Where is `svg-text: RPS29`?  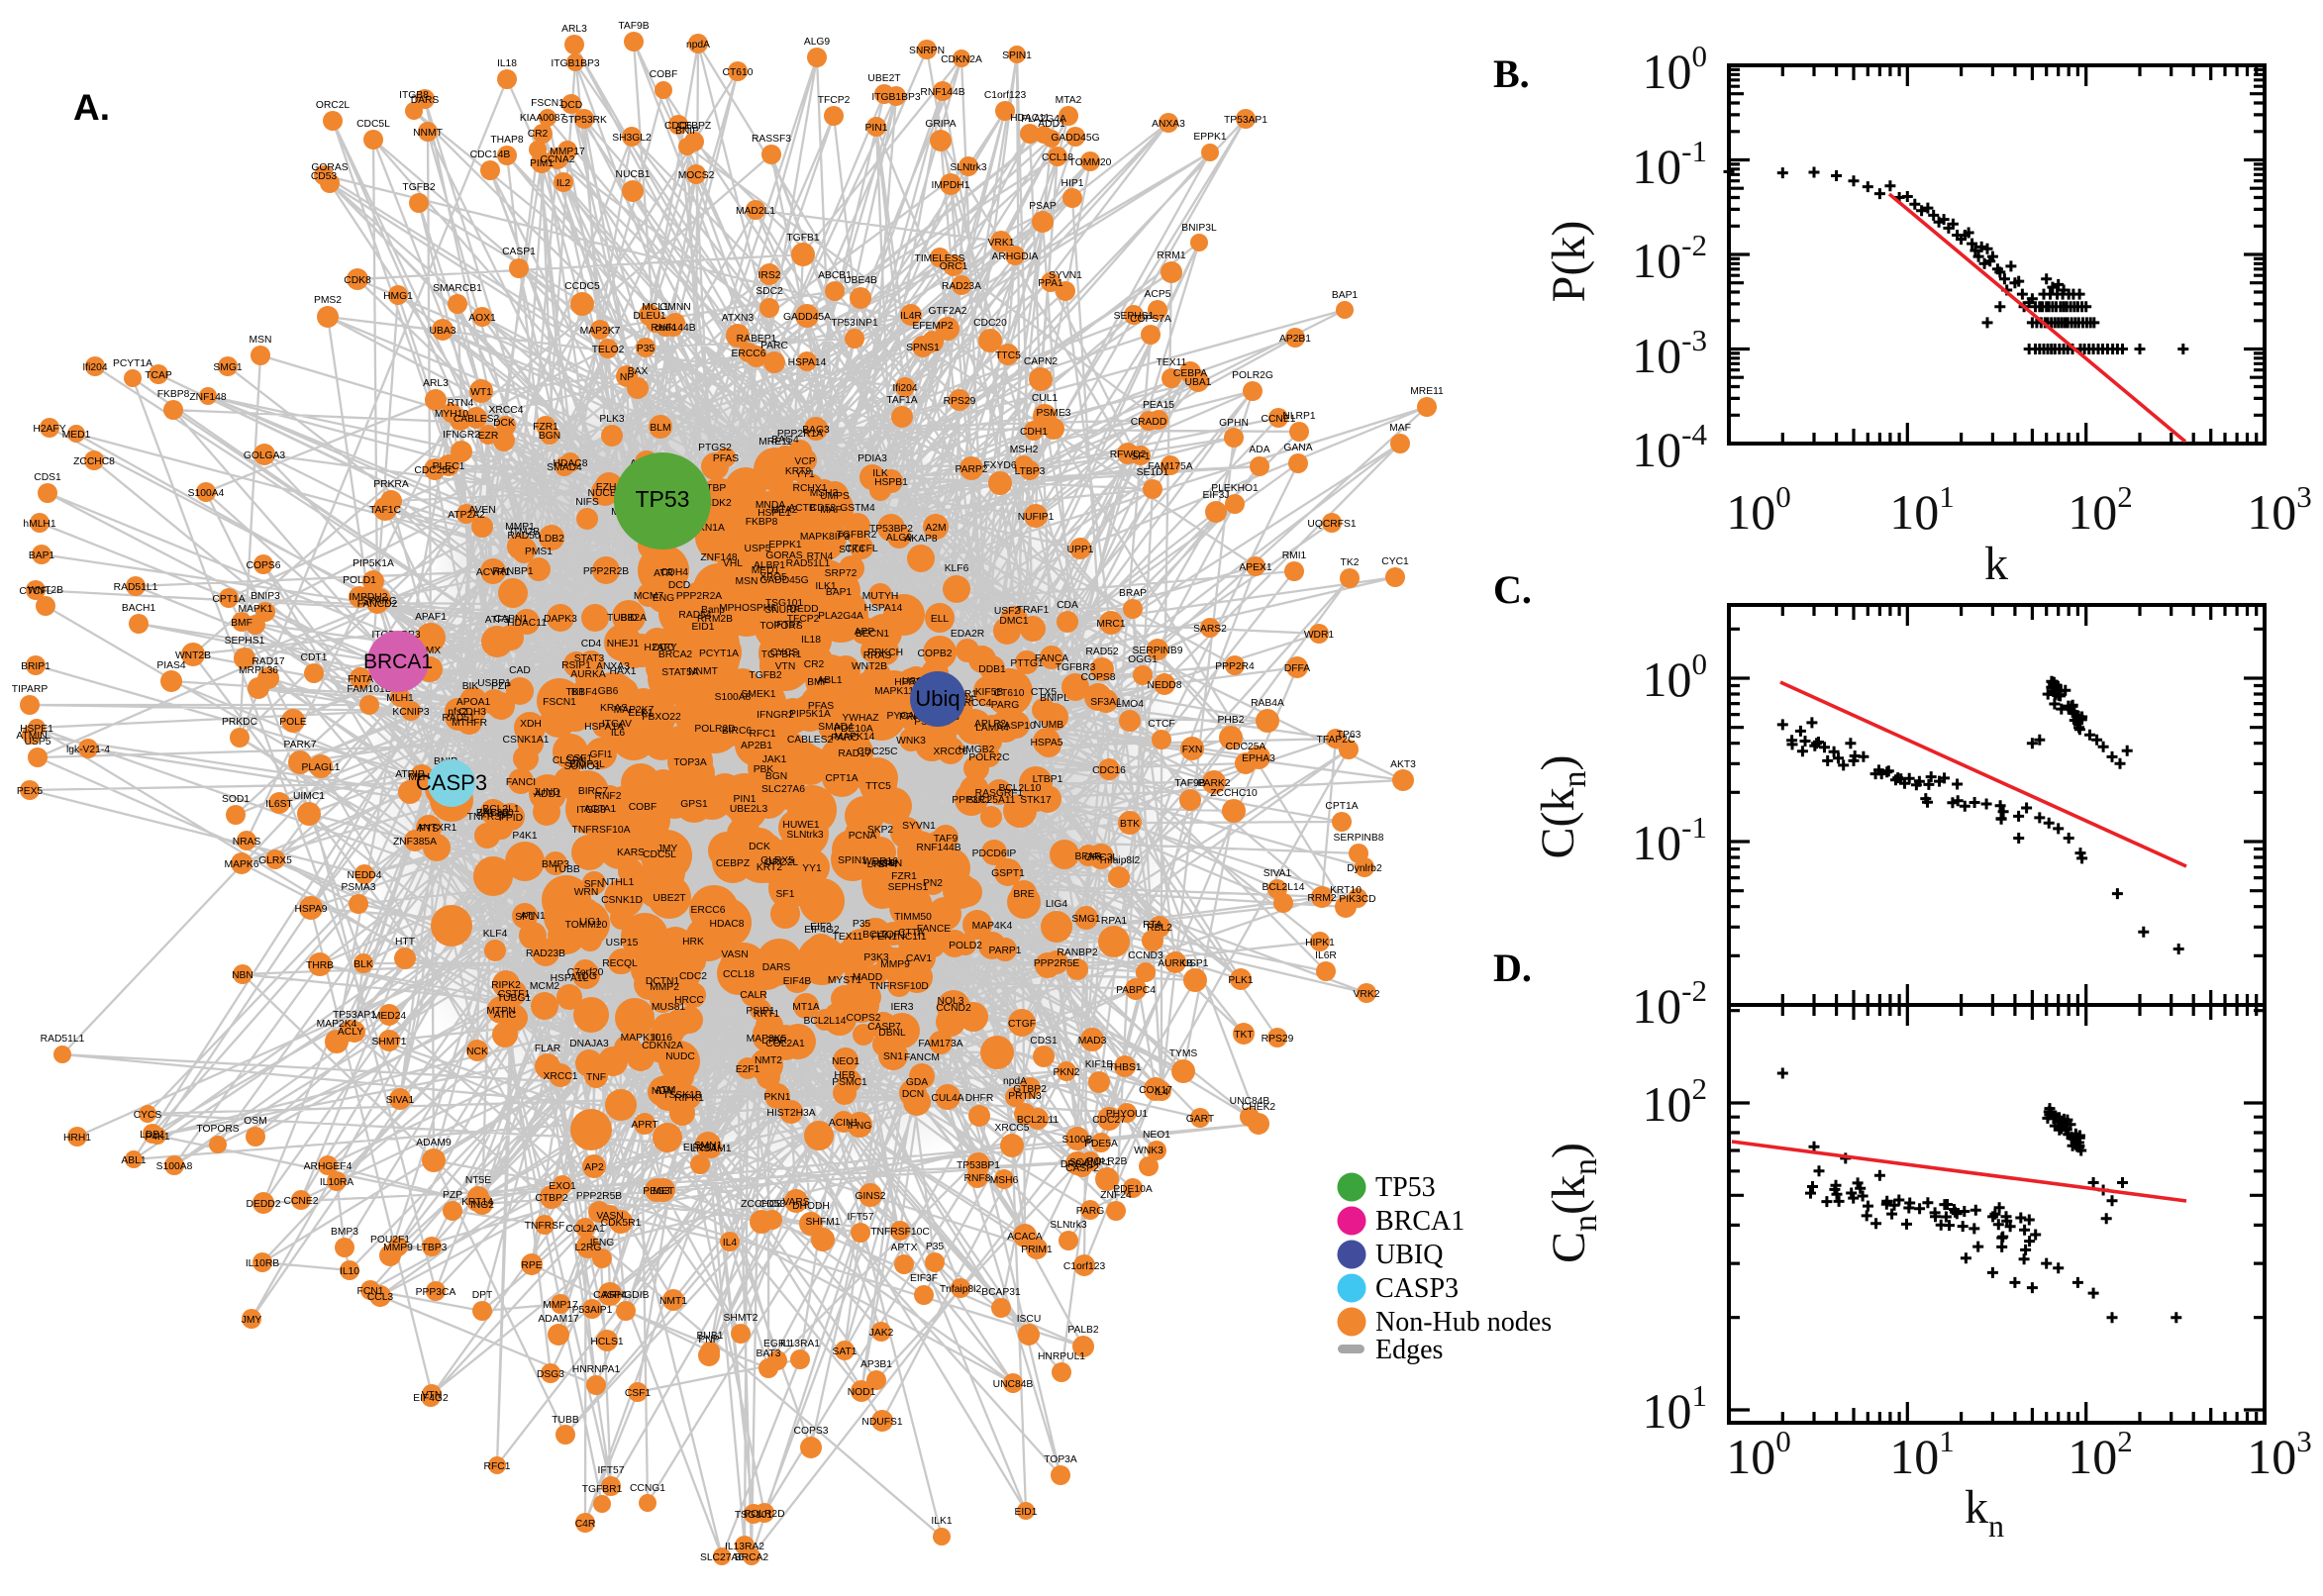 svg-text: RPS29 is located at coordinates (960, 401).